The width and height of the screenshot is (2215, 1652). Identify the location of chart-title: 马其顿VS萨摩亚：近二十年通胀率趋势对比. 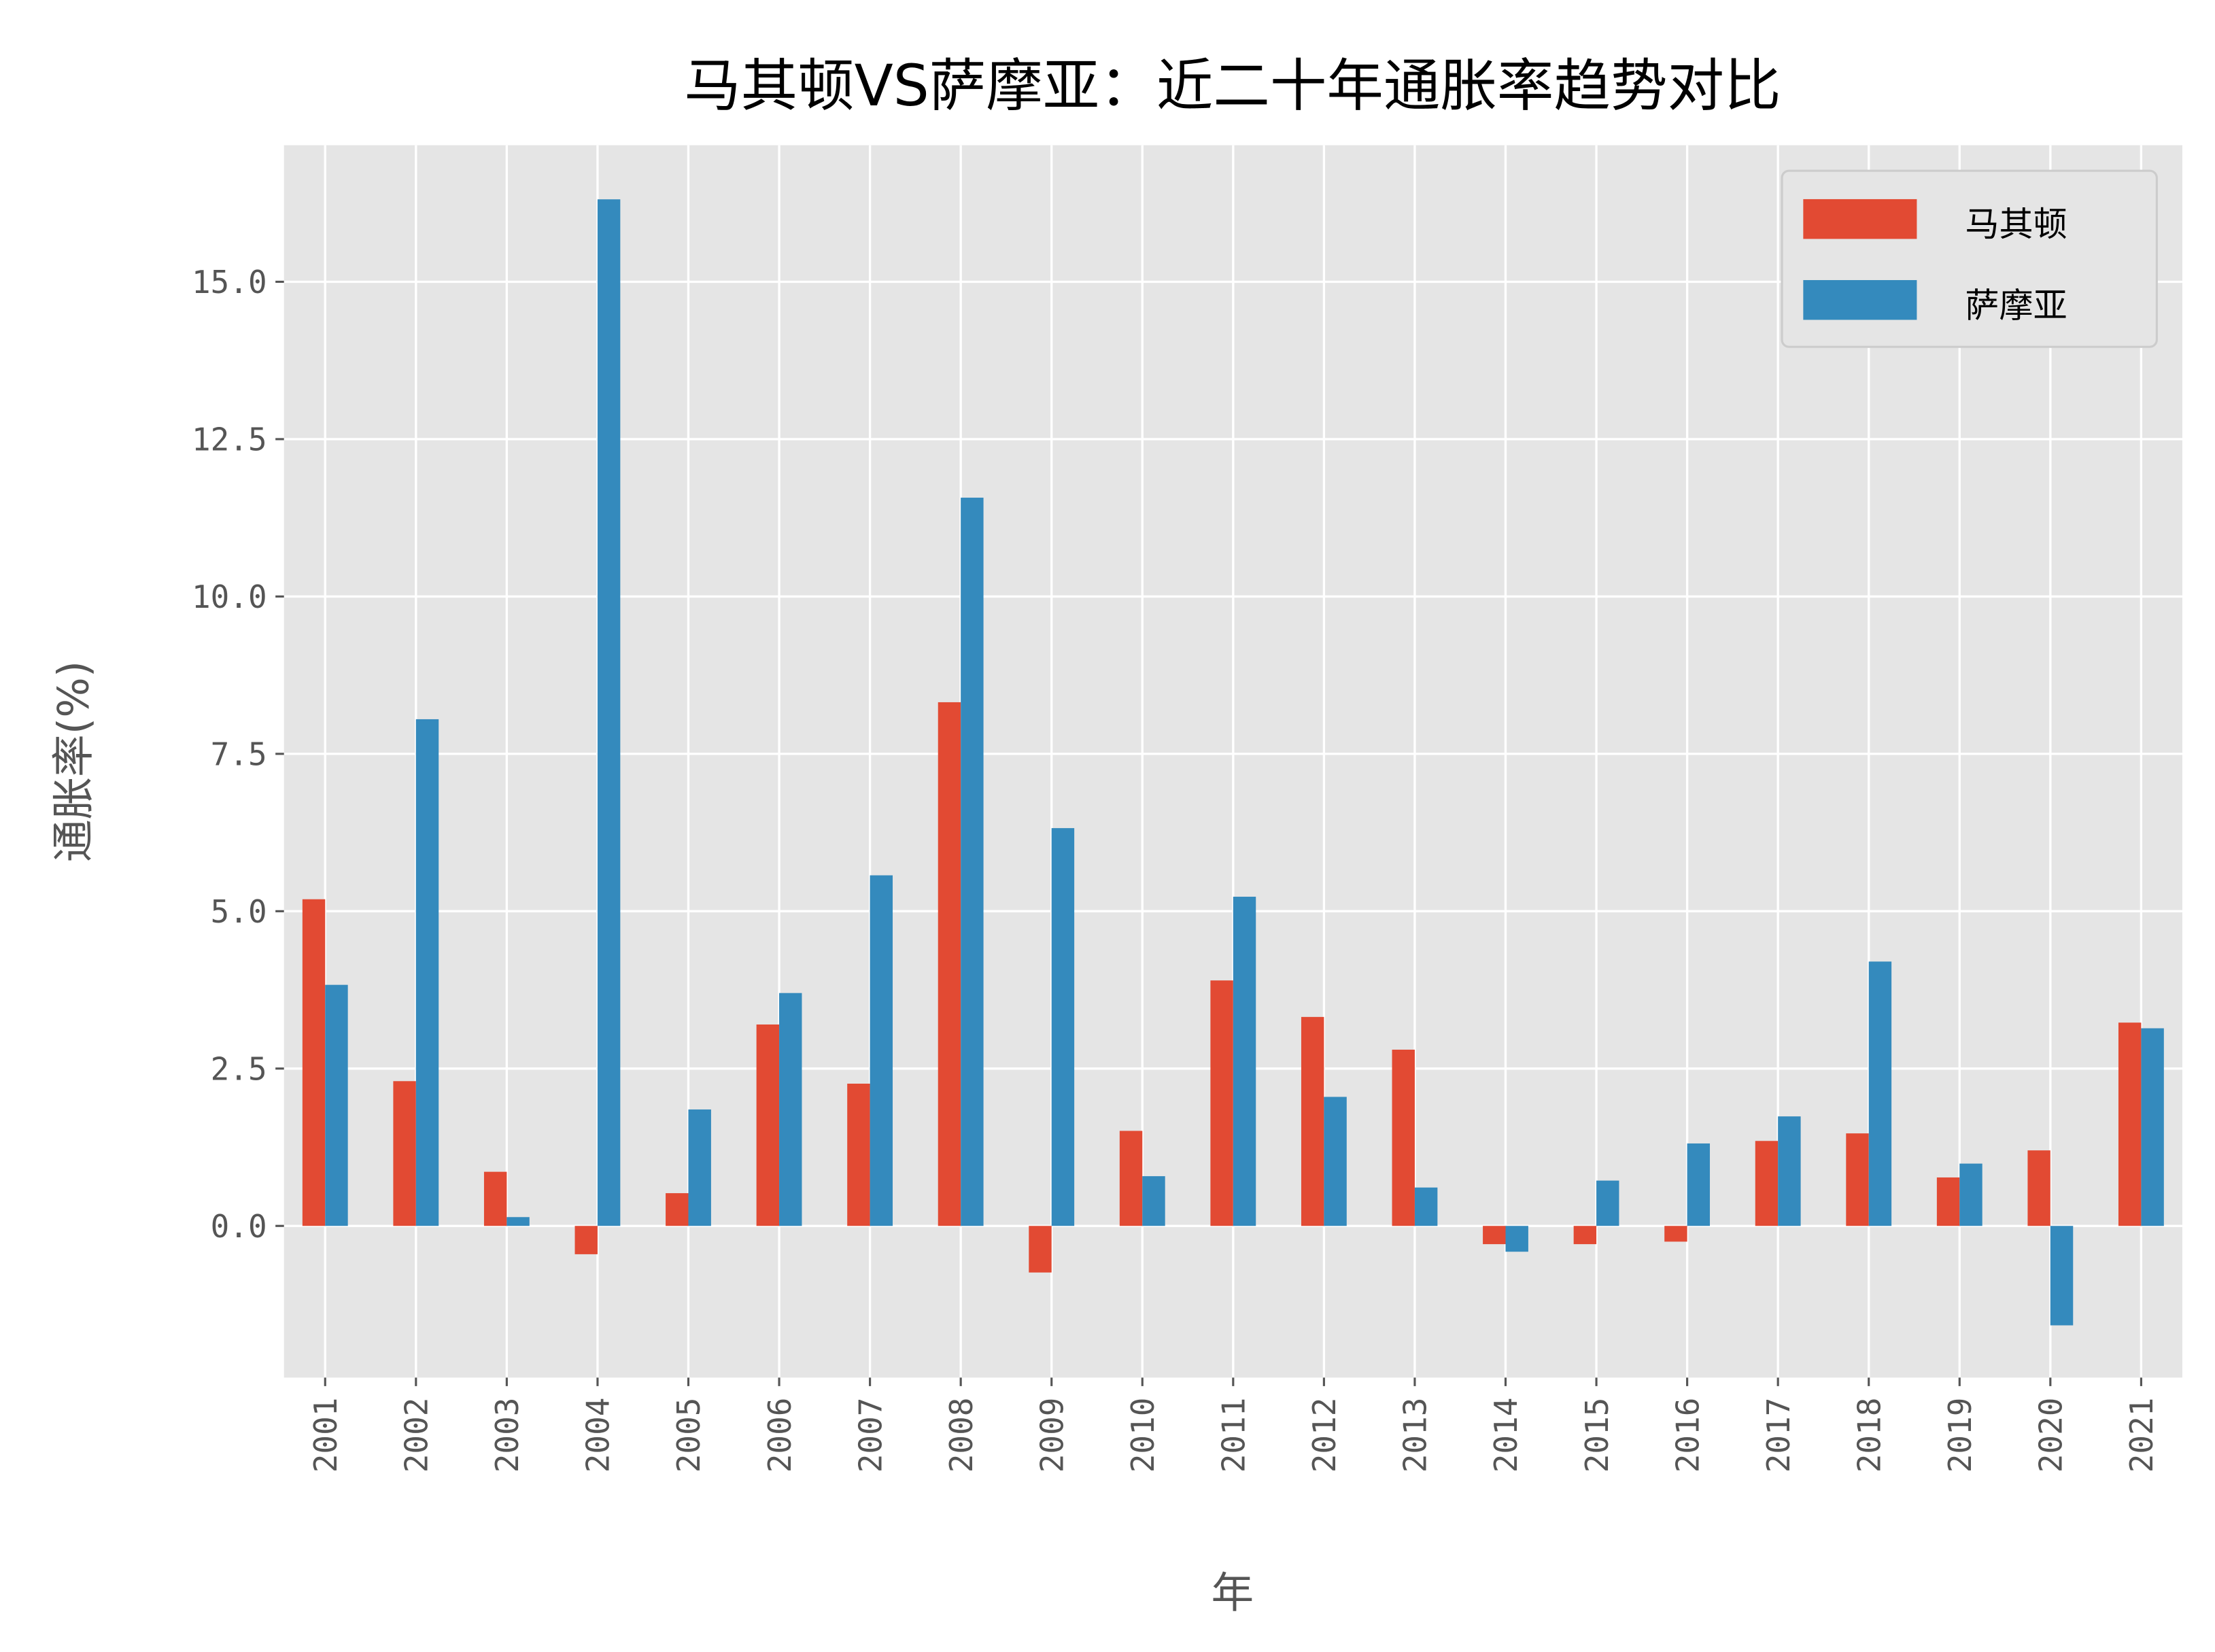
(1232, 85).